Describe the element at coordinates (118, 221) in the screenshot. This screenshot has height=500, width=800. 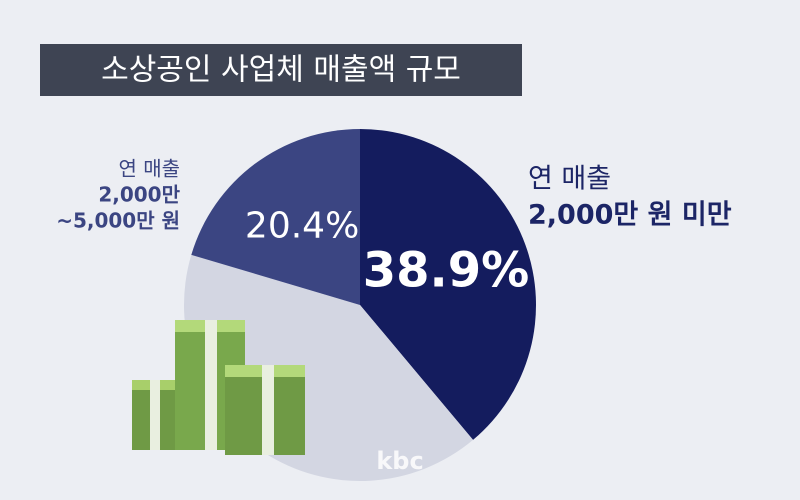
I see `category-label: ~5,000만 원` at that location.